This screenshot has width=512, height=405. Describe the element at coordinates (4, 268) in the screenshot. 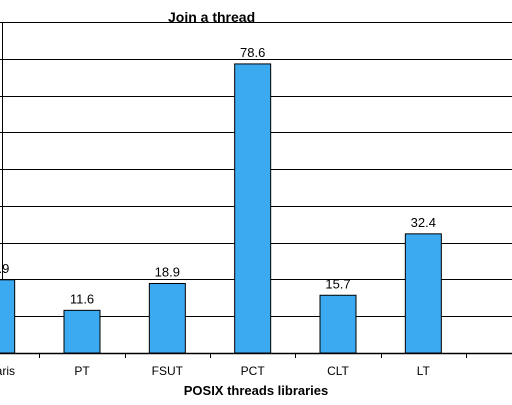

I see `data-label: 19.9` at that location.